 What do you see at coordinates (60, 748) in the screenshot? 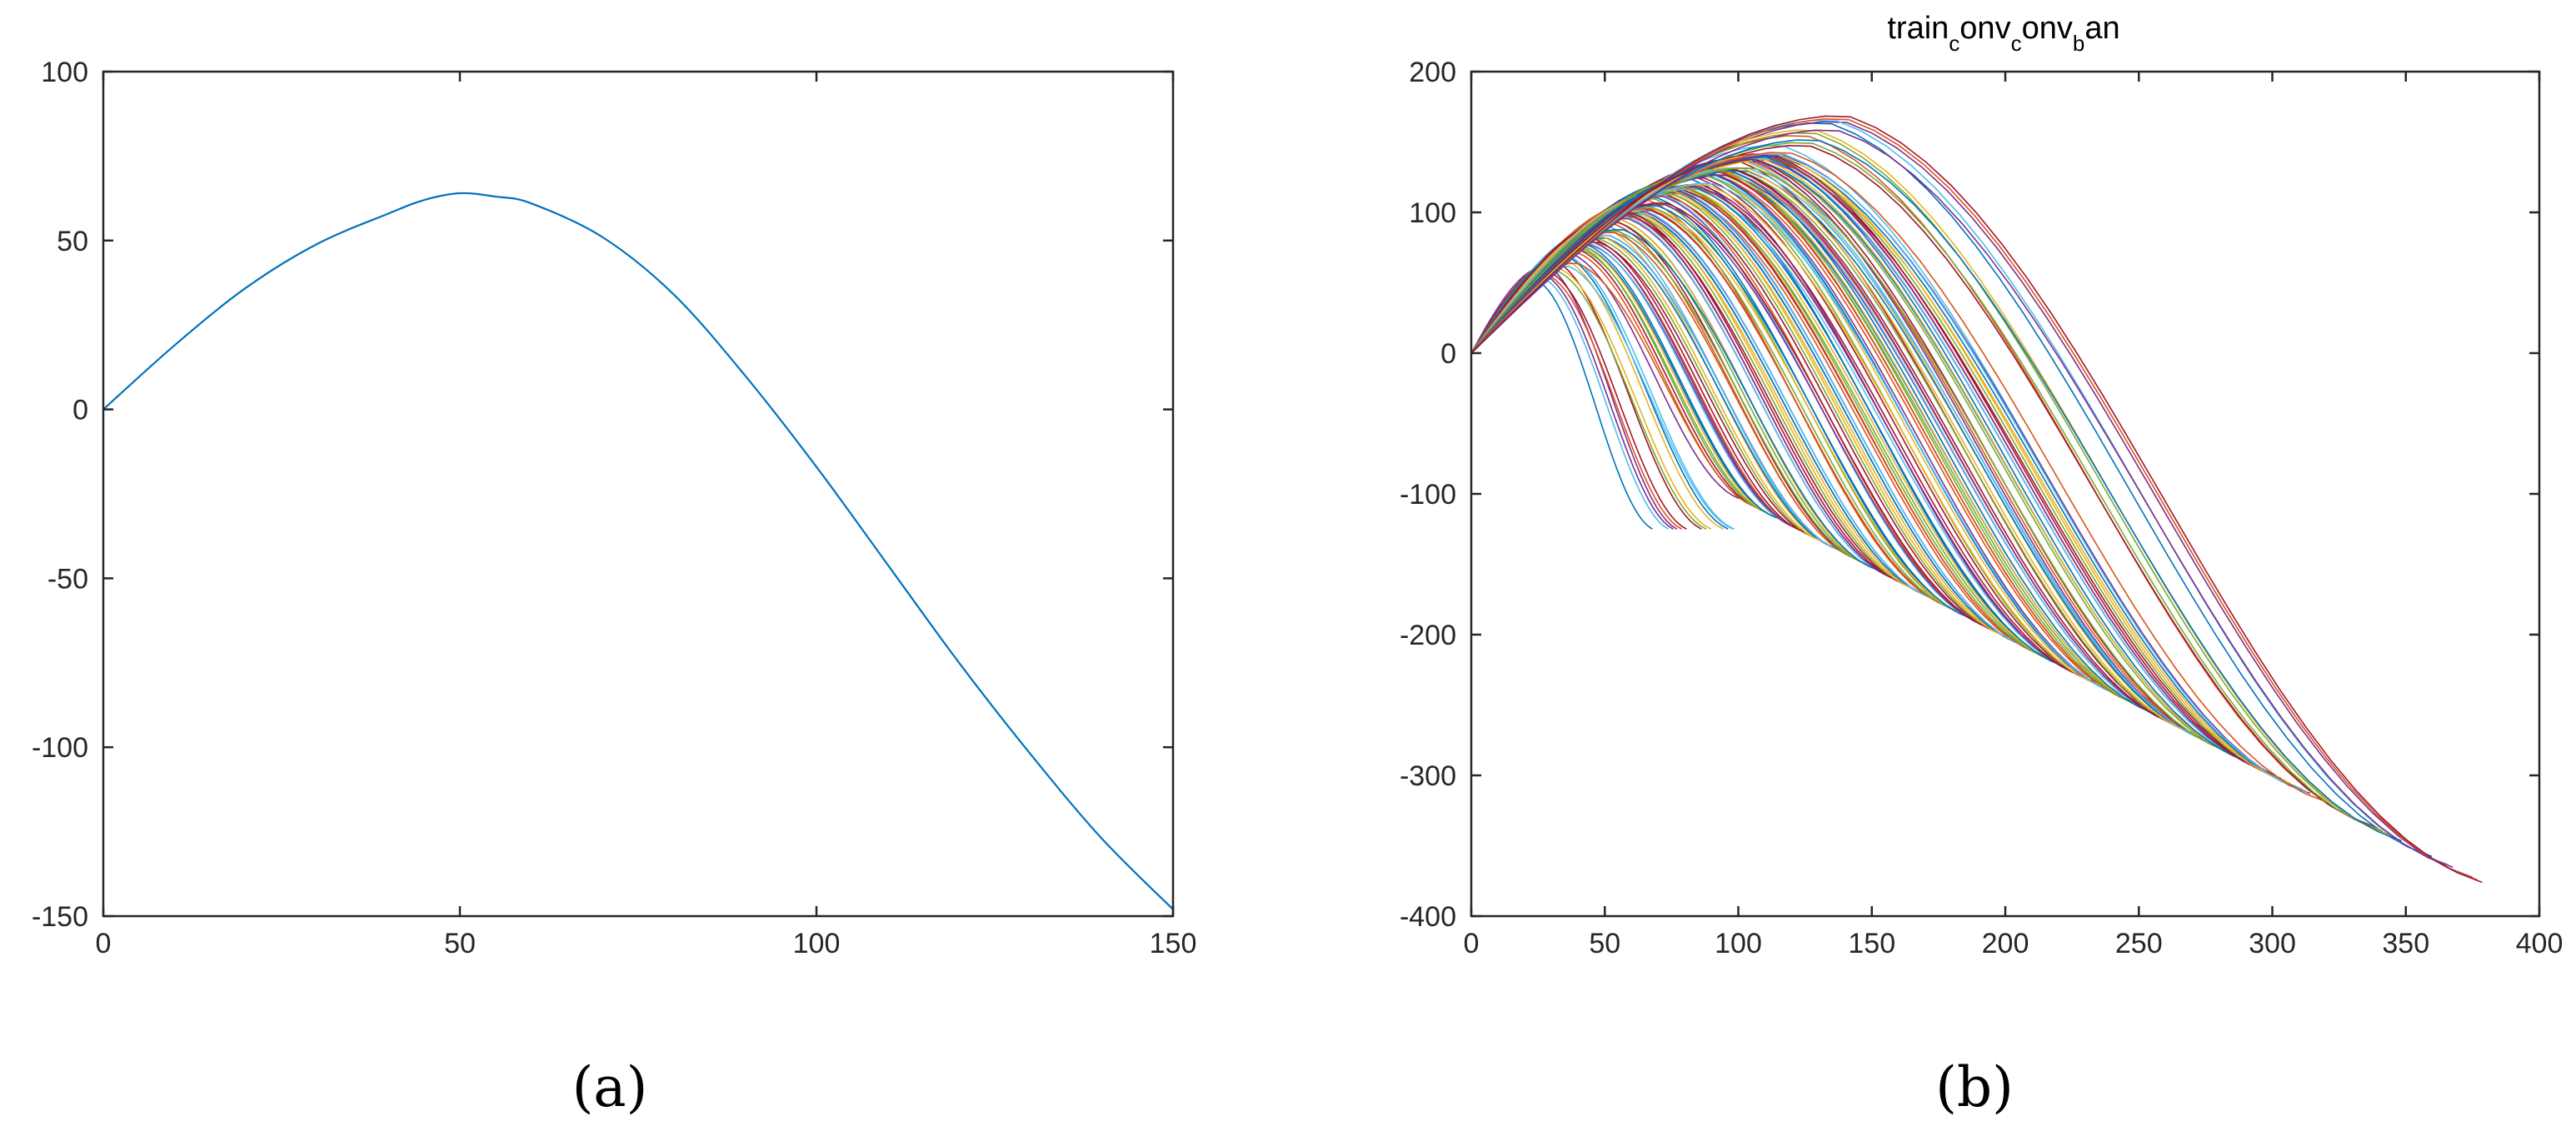
I see `y-tick-label-a: -100` at bounding box center [60, 748].